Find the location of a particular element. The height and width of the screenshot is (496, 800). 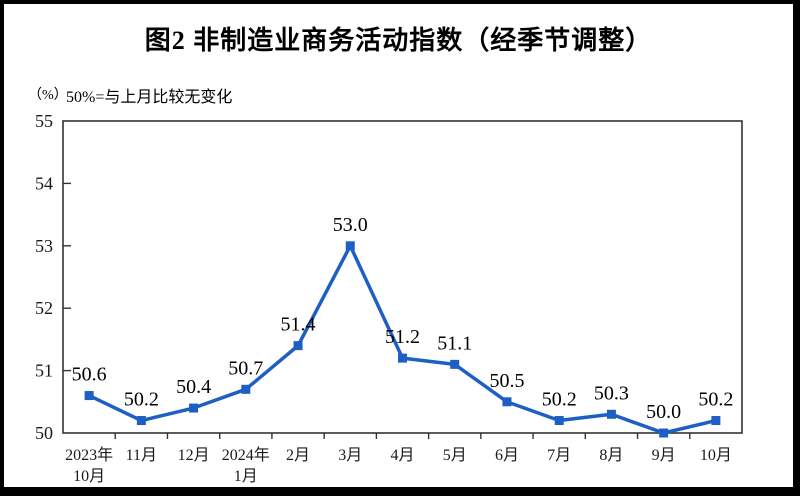

x-axis-tick-label: 3月 is located at coordinates (350, 455).